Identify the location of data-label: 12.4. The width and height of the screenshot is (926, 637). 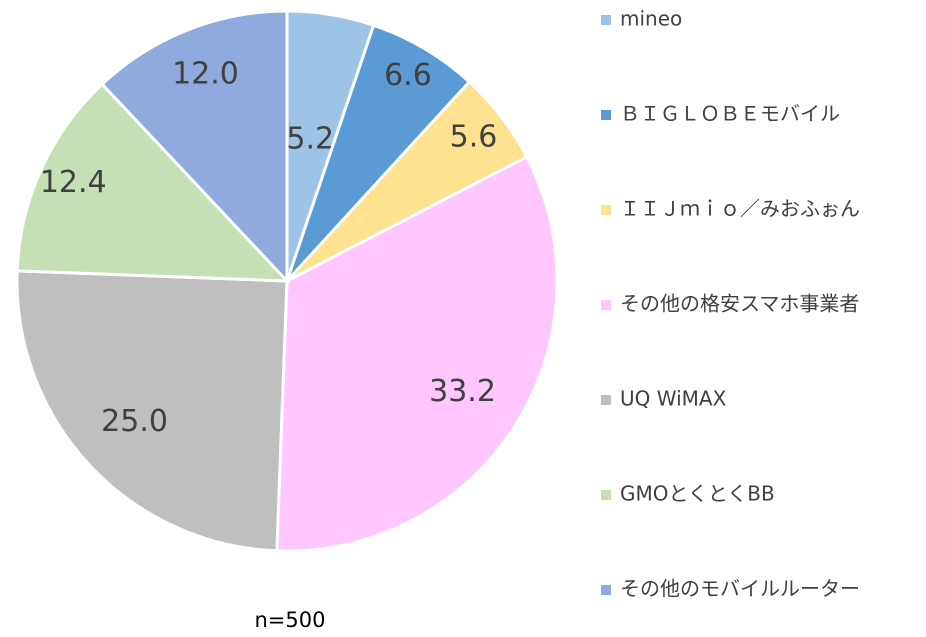
(73, 182).